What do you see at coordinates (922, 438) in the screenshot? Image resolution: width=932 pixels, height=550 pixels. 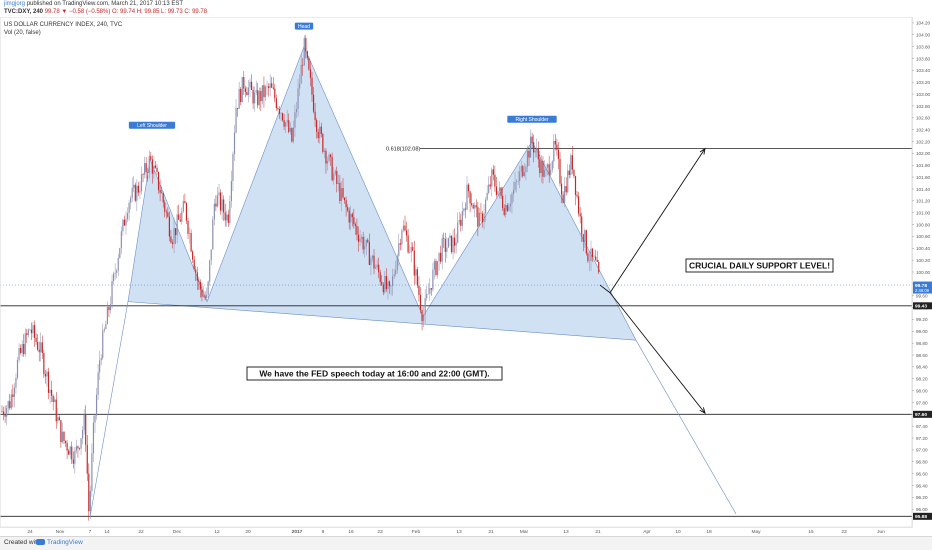 I see `price-tick-label: 97.20` at bounding box center [922, 438].